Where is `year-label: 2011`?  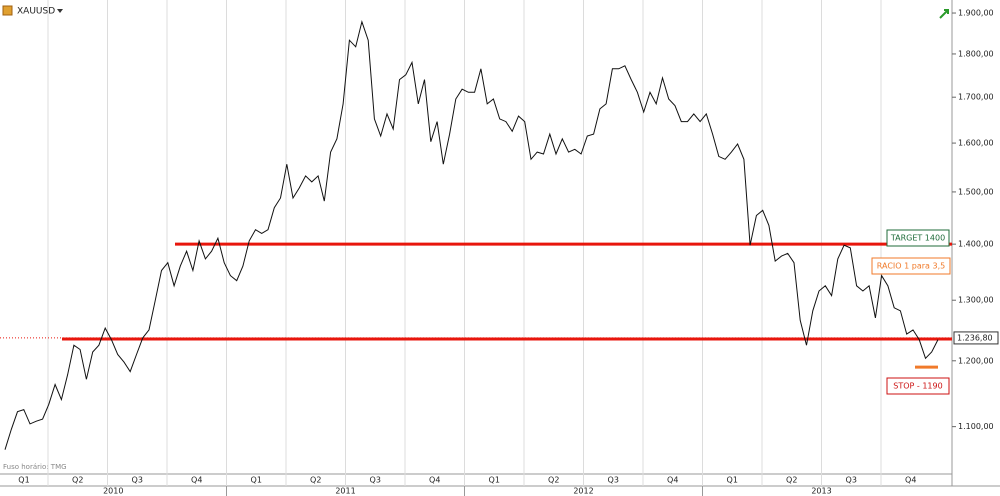 year-label: 2011 is located at coordinates (345, 491).